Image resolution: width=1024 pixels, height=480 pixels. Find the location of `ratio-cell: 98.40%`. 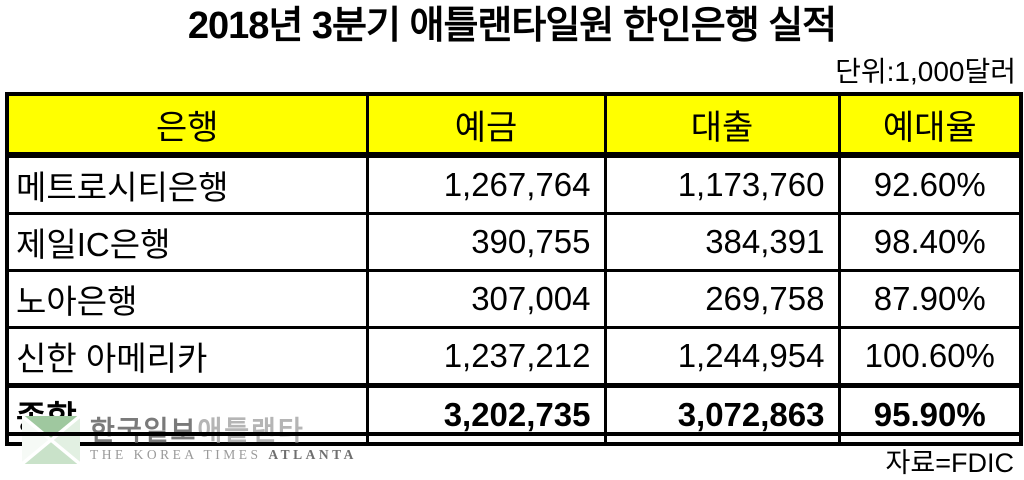

ratio-cell: 98.40% is located at coordinates (930, 242).